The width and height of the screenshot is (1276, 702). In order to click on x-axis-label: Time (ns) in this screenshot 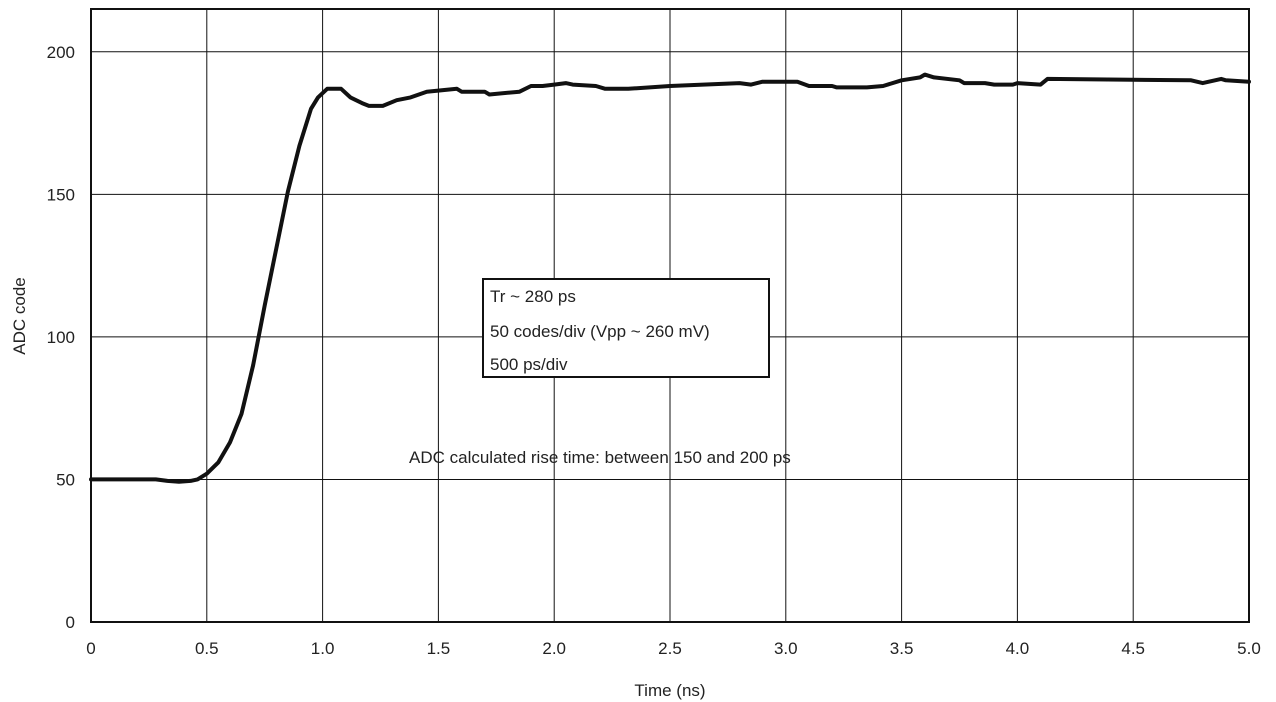, I will do `click(669, 690)`.